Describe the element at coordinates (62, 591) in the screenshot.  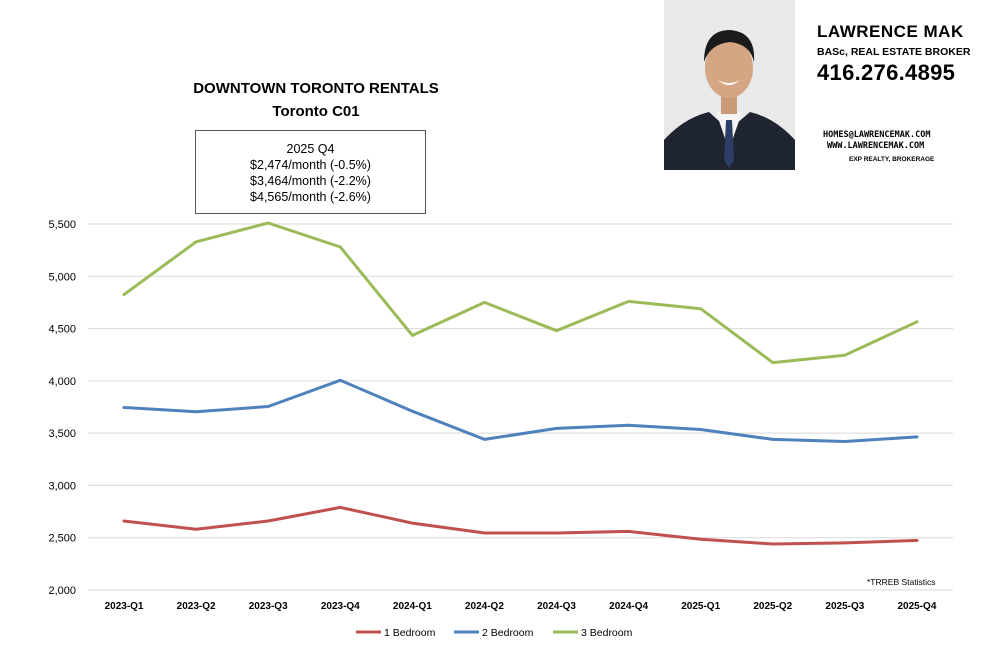
I see `y-tick-label: 2,000` at that location.